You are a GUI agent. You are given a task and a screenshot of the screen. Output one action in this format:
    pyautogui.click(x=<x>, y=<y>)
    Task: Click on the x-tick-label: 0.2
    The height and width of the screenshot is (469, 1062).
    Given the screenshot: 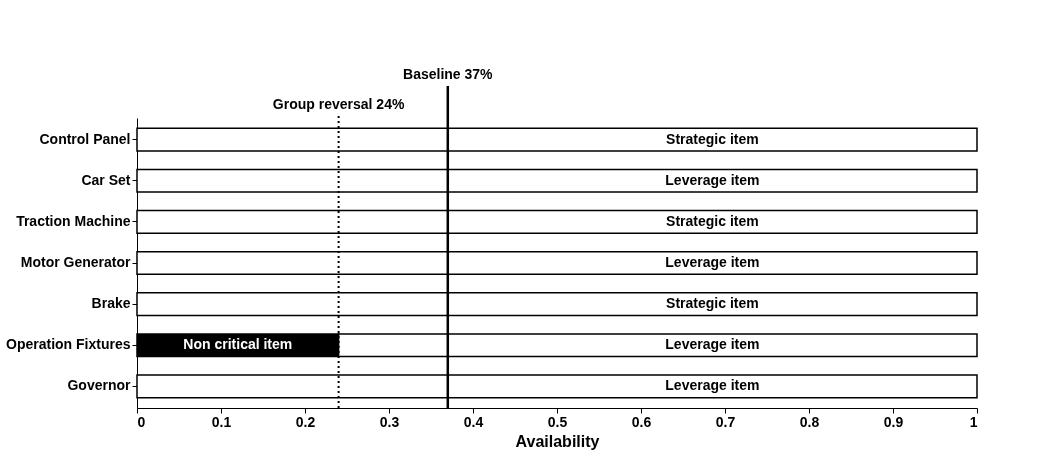 What is the action you would take?
    pyautogui.click(x=305, y=421)
    